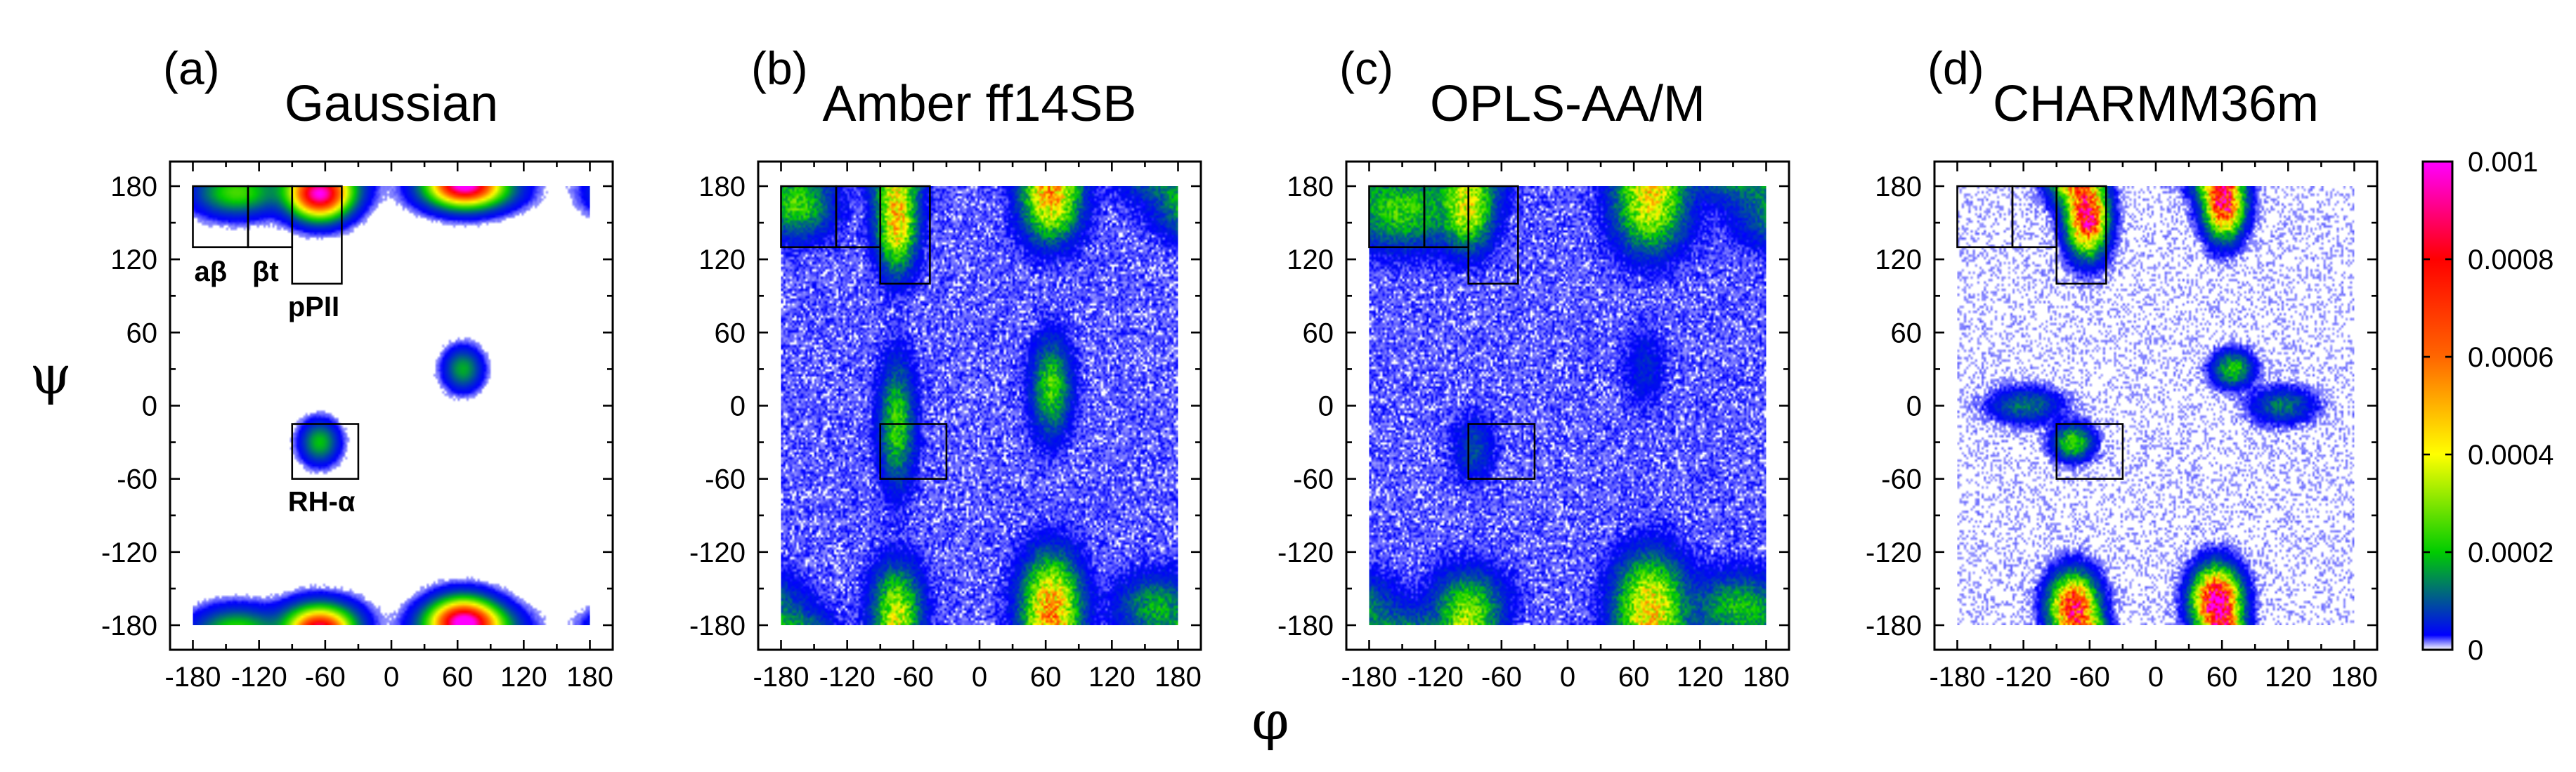 The height and width of the screenshot is (772, 2576). What do you see at coordinates (211, 271) in the screenshot?
I see `region-label: aβ` at bounding box center [211, 271].